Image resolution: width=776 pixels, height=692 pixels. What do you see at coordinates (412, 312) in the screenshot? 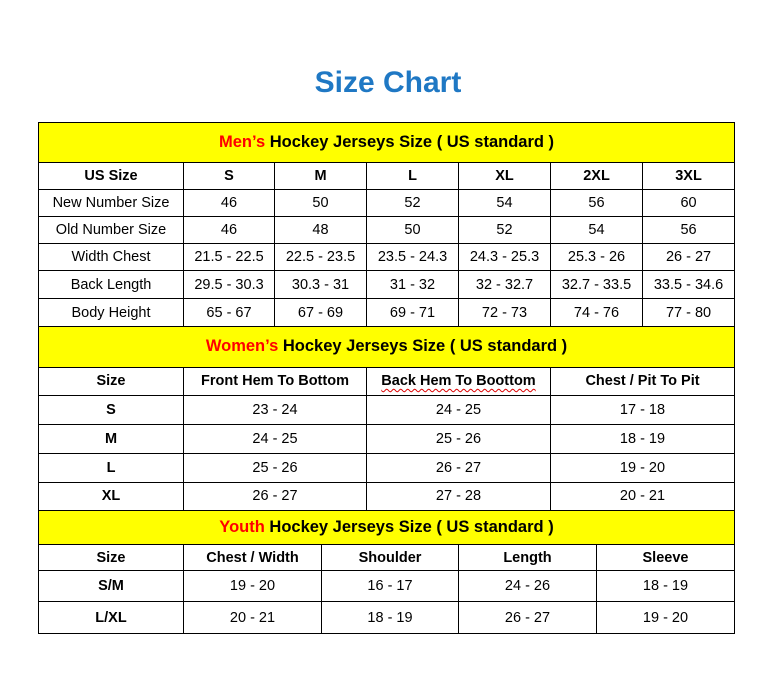
I see `table-cell: 69 - 71` at bounding box center [412, 312].